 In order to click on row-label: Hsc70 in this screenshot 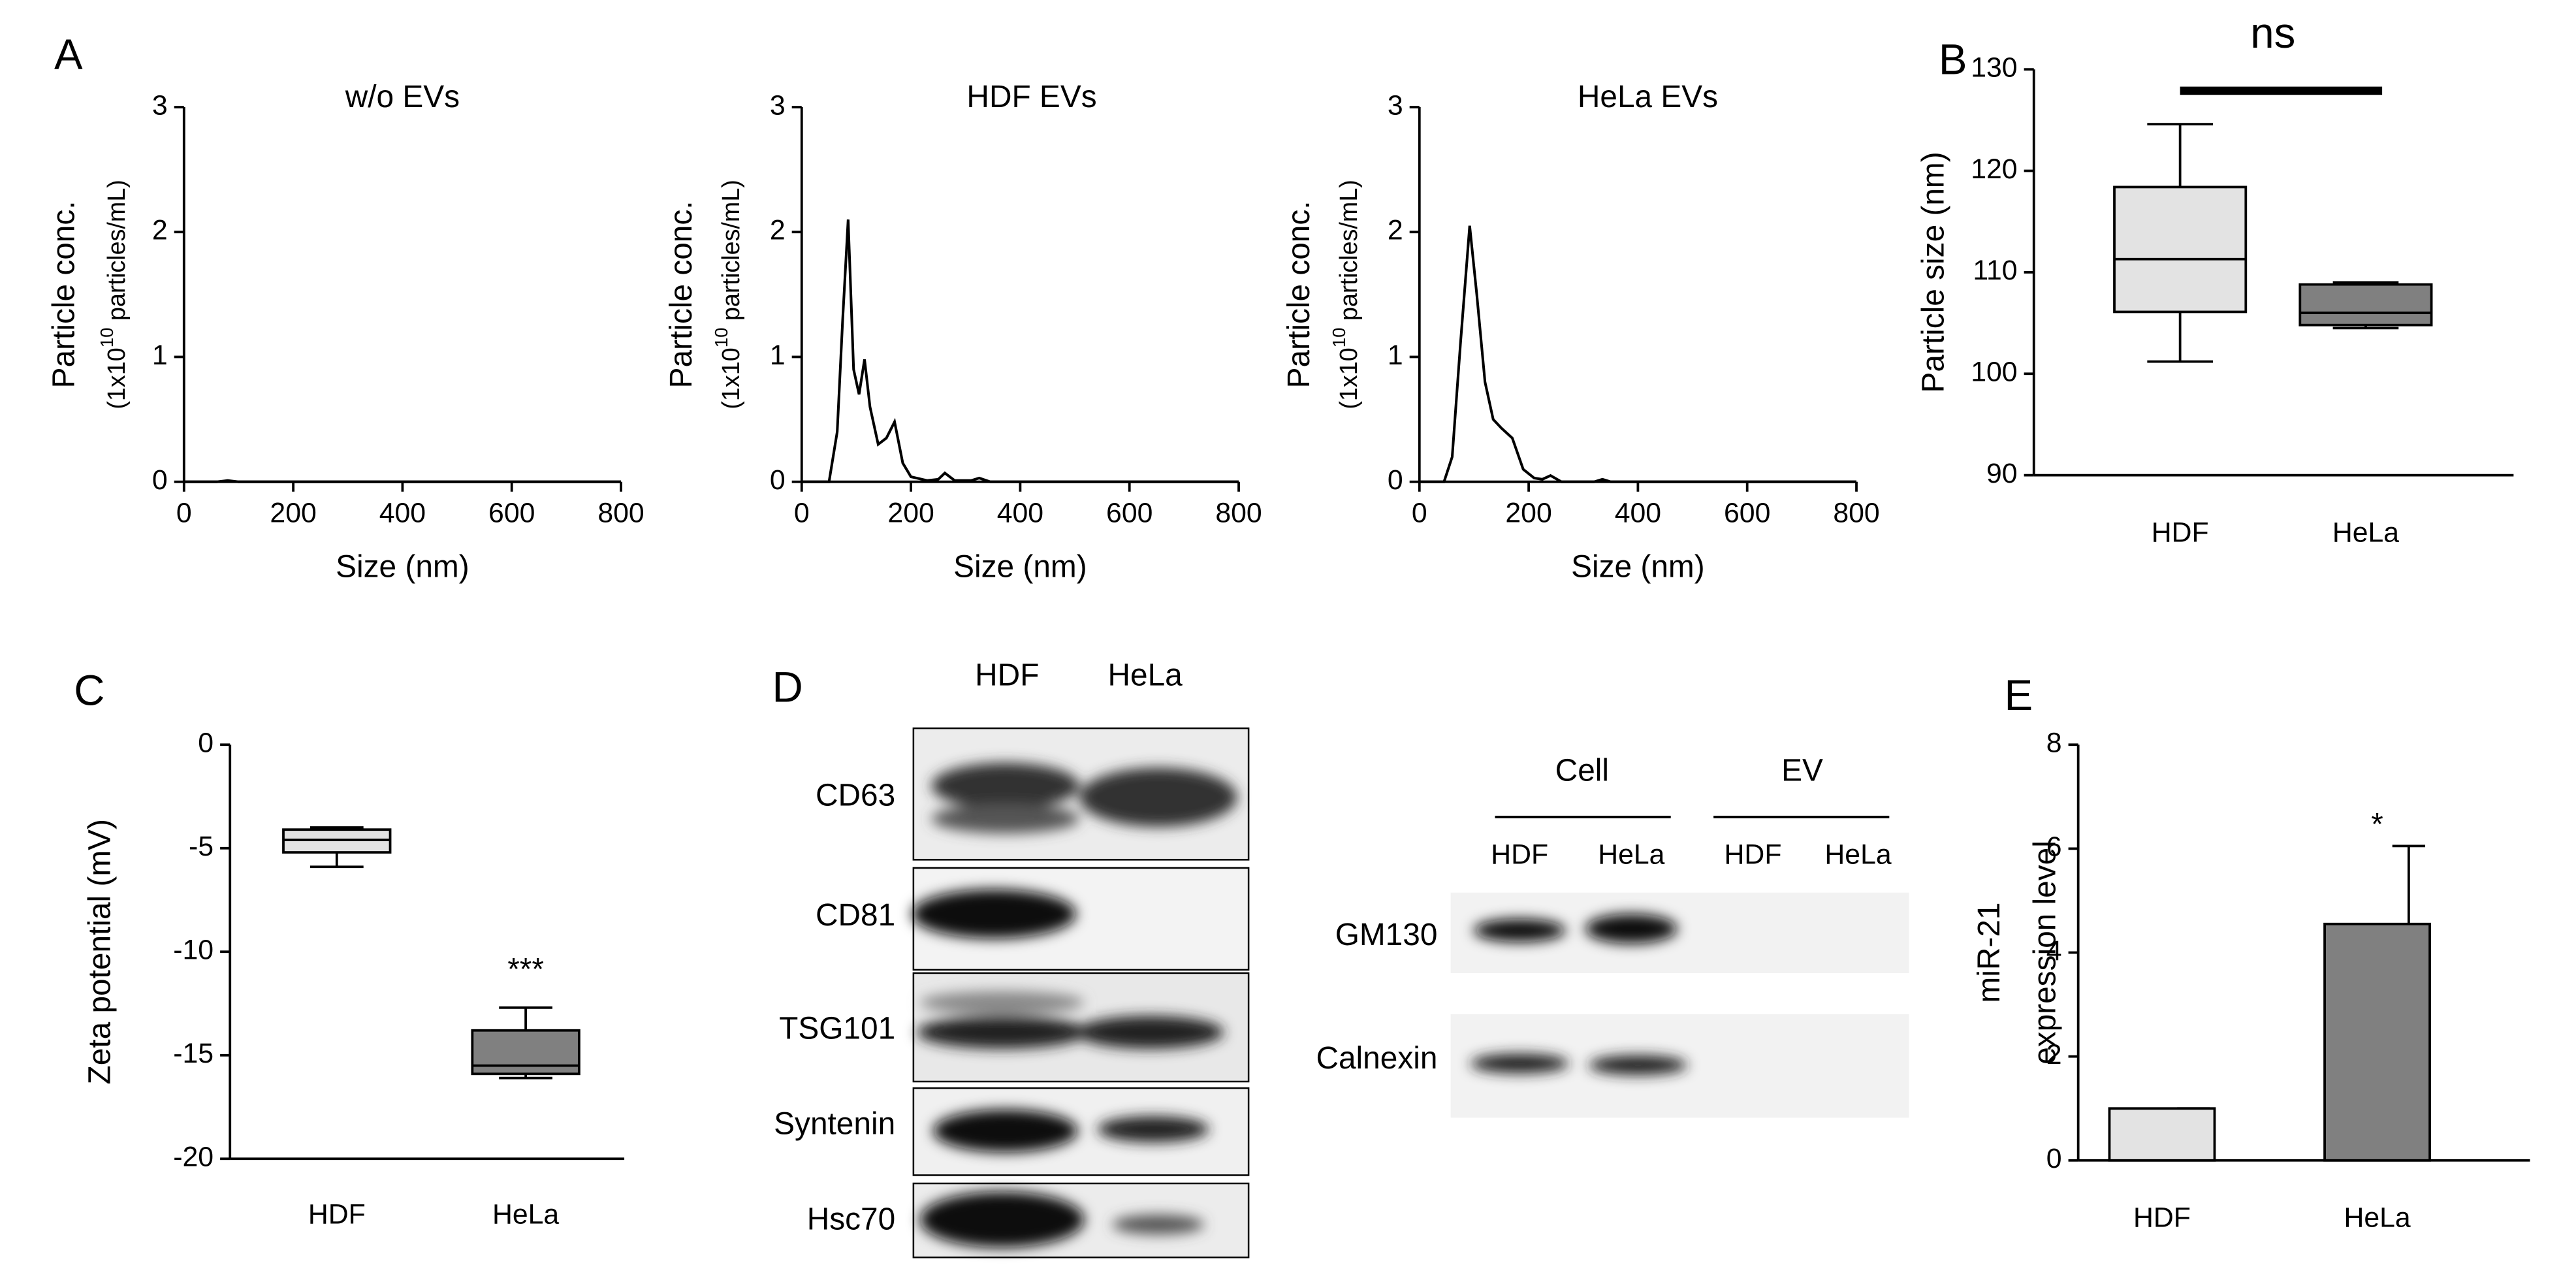, I will do `click(851, 1219)`.